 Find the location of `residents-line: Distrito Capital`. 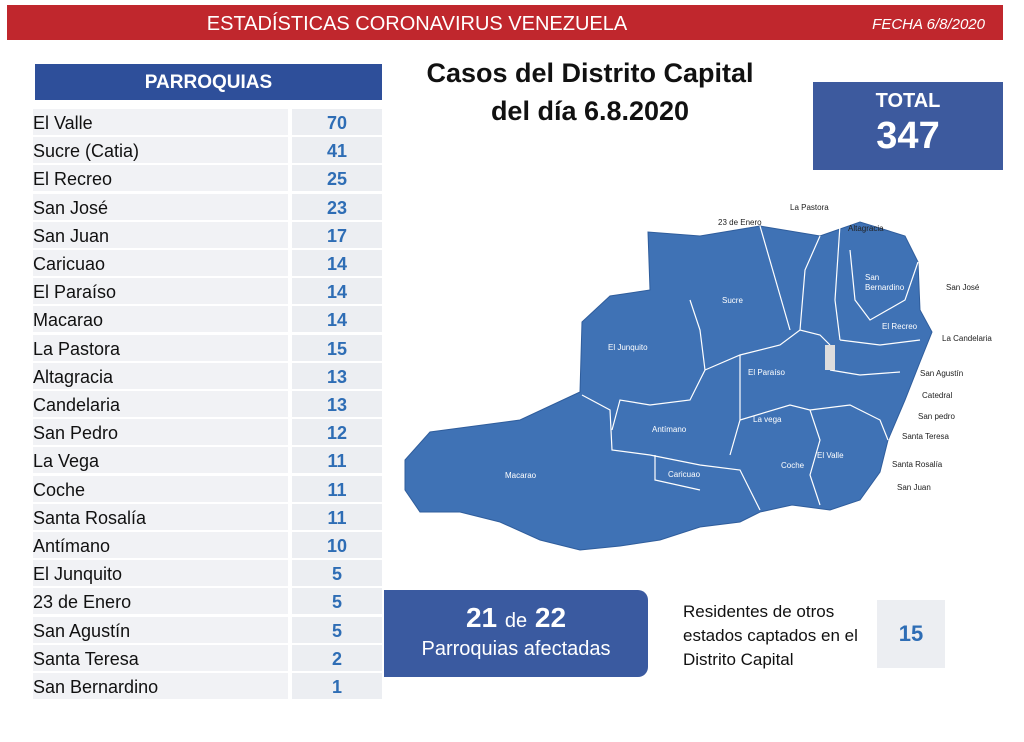

residents-line: Distrito Capital is located at coordinates (738, 659).